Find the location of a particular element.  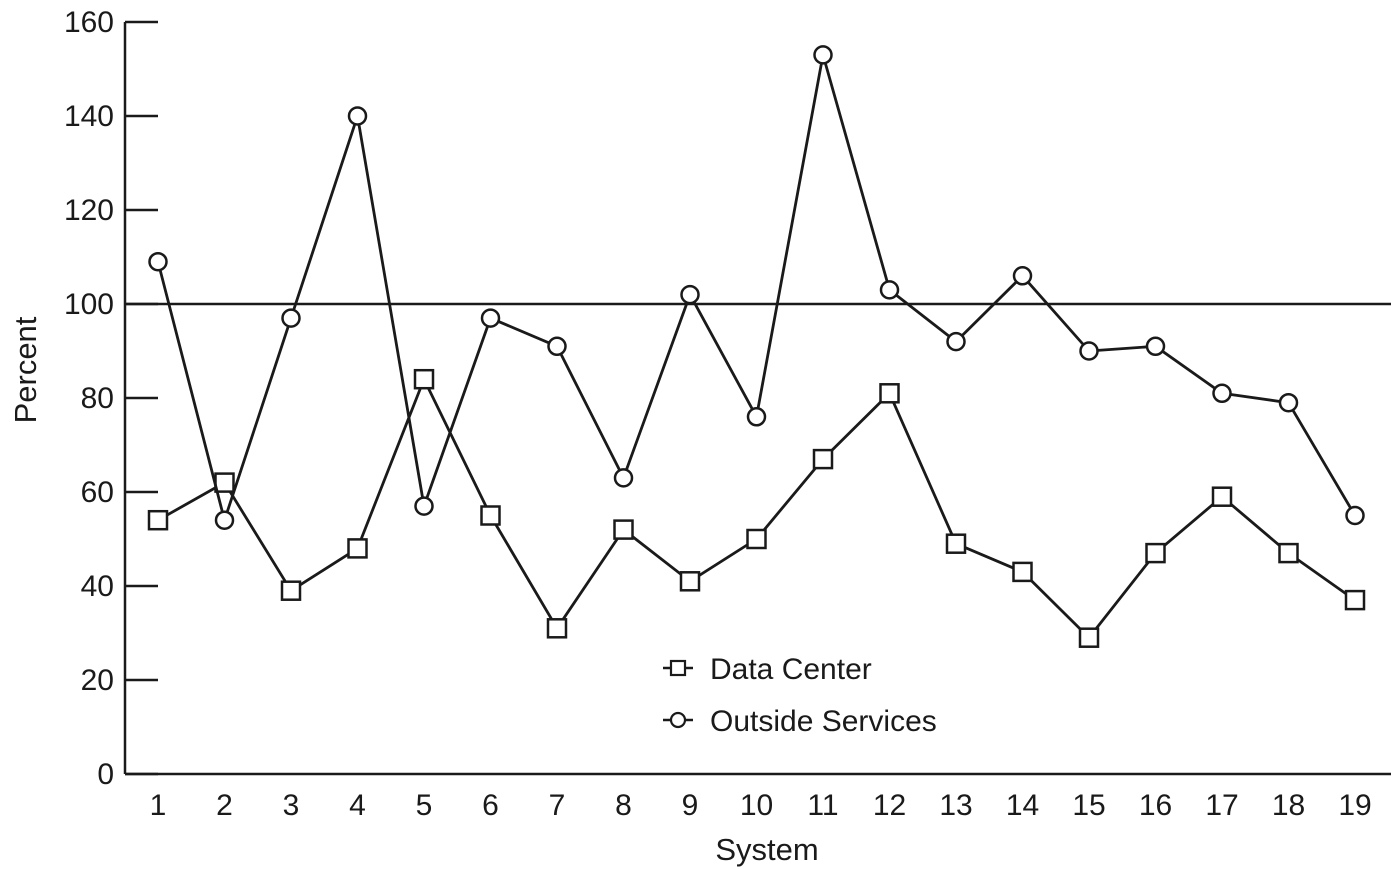

legend: Data Center Outside Services is located at coordinates (800, 695).